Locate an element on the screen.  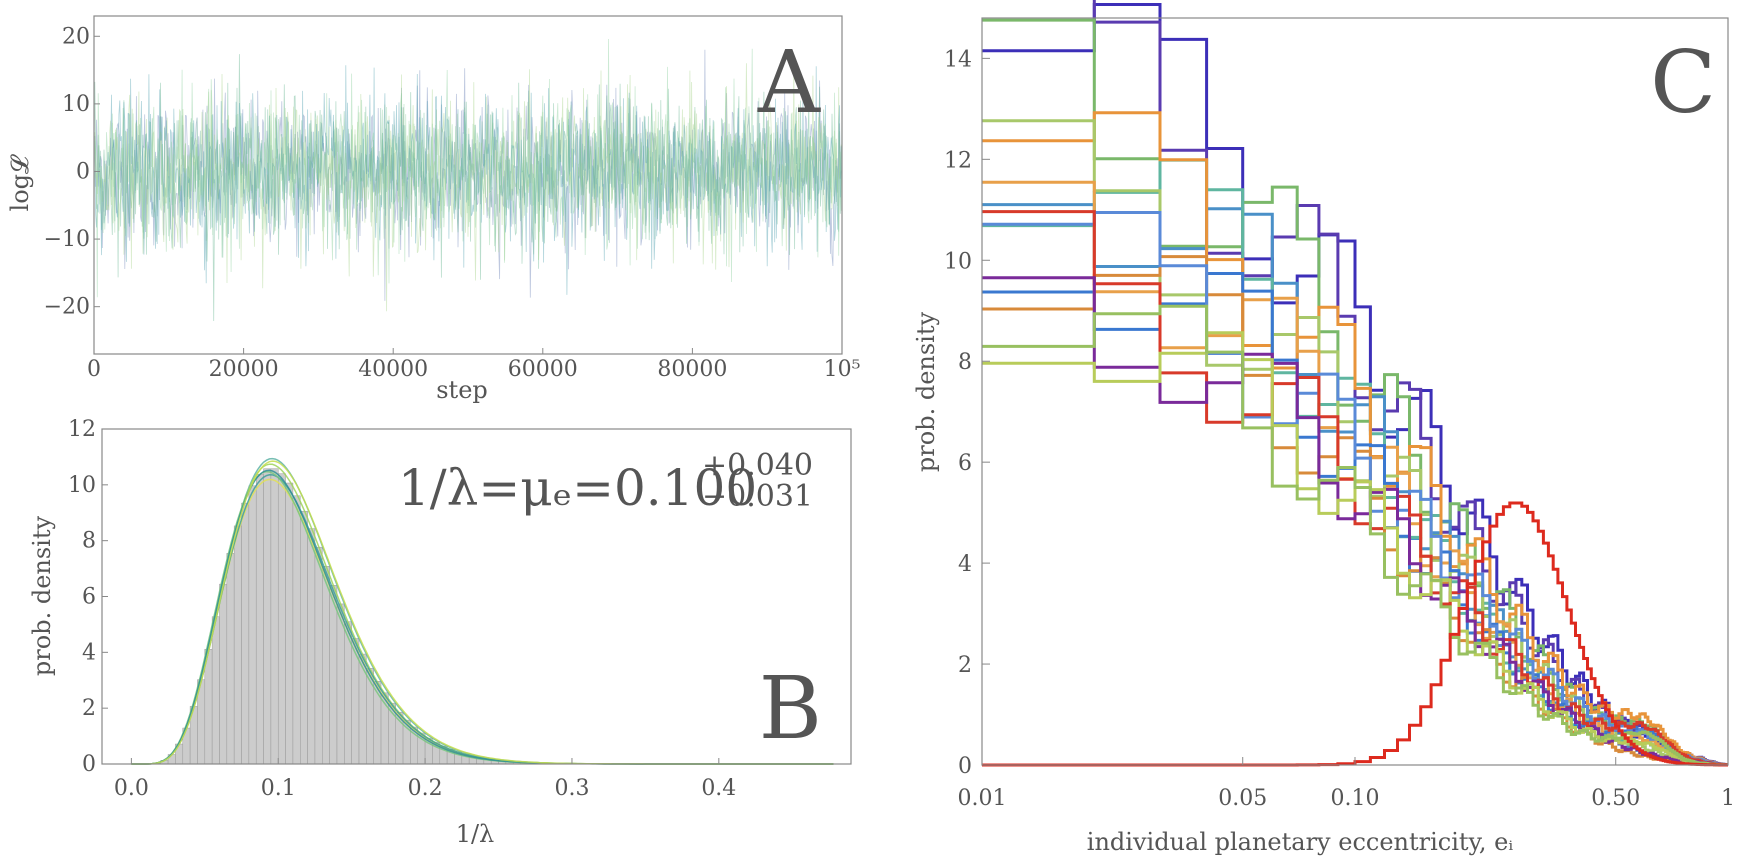
panel-c-xtick-label: 0.01 is located at coordinates (982, 798).